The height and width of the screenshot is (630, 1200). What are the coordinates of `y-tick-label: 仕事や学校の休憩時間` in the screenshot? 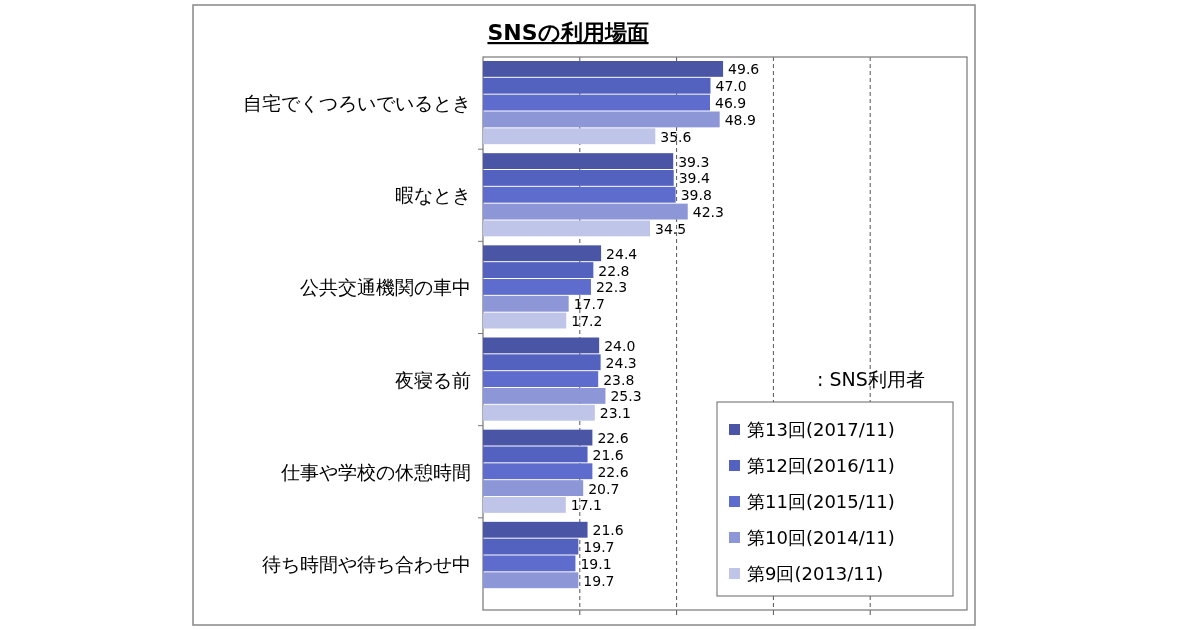 It's located at (375, 471).